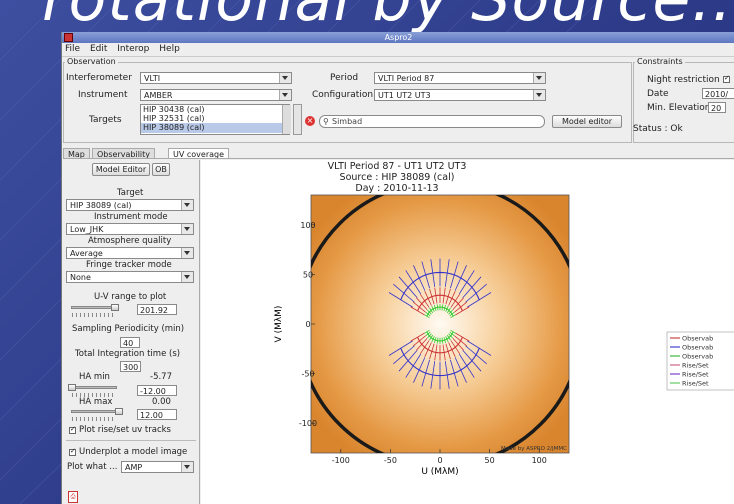 The width and height of the screenshot is (734, 504). Describe the element at coordinates (94, 411) in the screenshot. I see `ha-max-slider` at that location.